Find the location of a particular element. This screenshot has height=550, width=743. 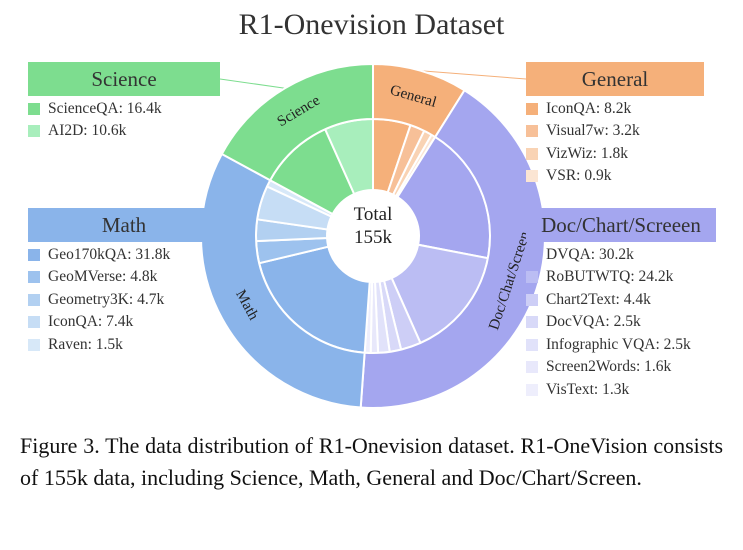

legend-item-geo170kqa: Geo170kQA: 31.8k is located at coordinates (124, 255).